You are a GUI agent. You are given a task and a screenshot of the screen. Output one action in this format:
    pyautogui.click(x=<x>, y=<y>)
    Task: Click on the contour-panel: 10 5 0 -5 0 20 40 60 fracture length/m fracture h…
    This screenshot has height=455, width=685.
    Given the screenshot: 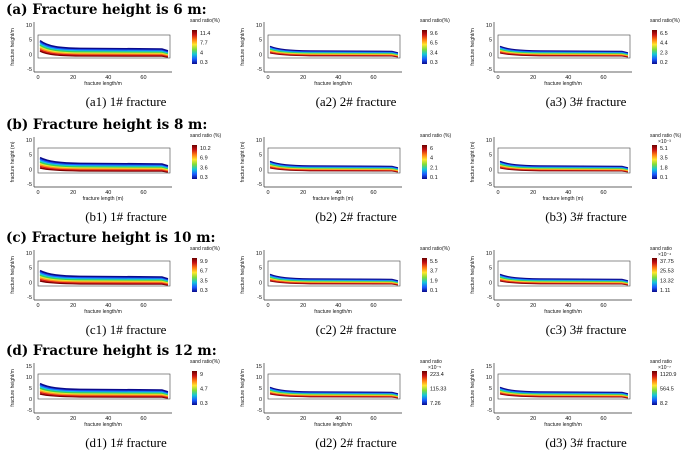 What is the action you would take?
    pyautogui.click(x=345, y=52)
    